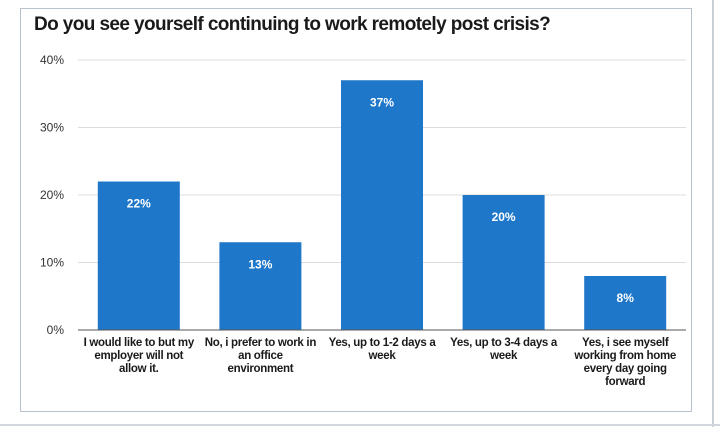 Image resolution: width=720 pixels, height=427 pixels. What do you see at coordinates (52, 60) in the screenshot?
I see `y-tick-label: 40%` at bounding box center [52, 60].